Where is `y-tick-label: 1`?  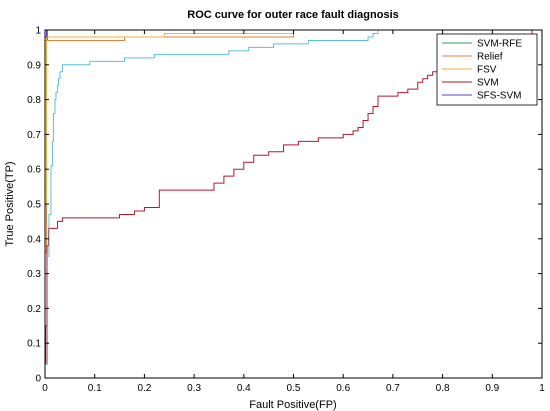 y-tick-label: 1 is located at coordinates (38, 31).